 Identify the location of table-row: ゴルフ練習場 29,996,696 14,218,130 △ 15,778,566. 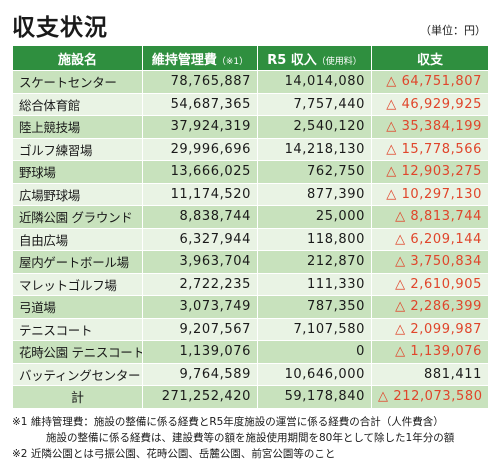
(250, 149).